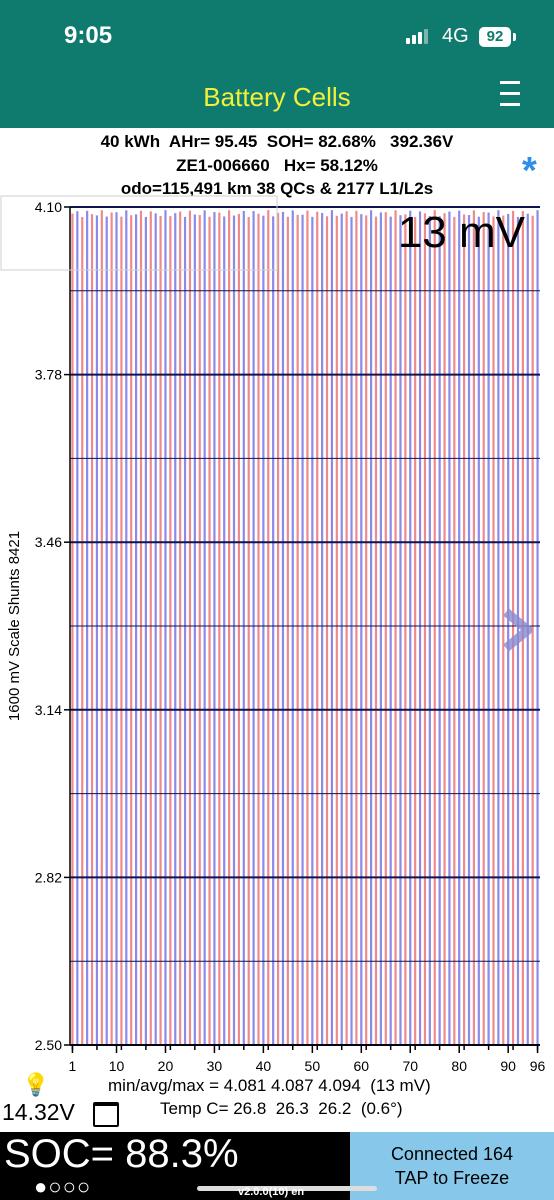 This screenshot has width=554, height=1200. I want to click on x-tick-label: 70, so click(410, 1066).